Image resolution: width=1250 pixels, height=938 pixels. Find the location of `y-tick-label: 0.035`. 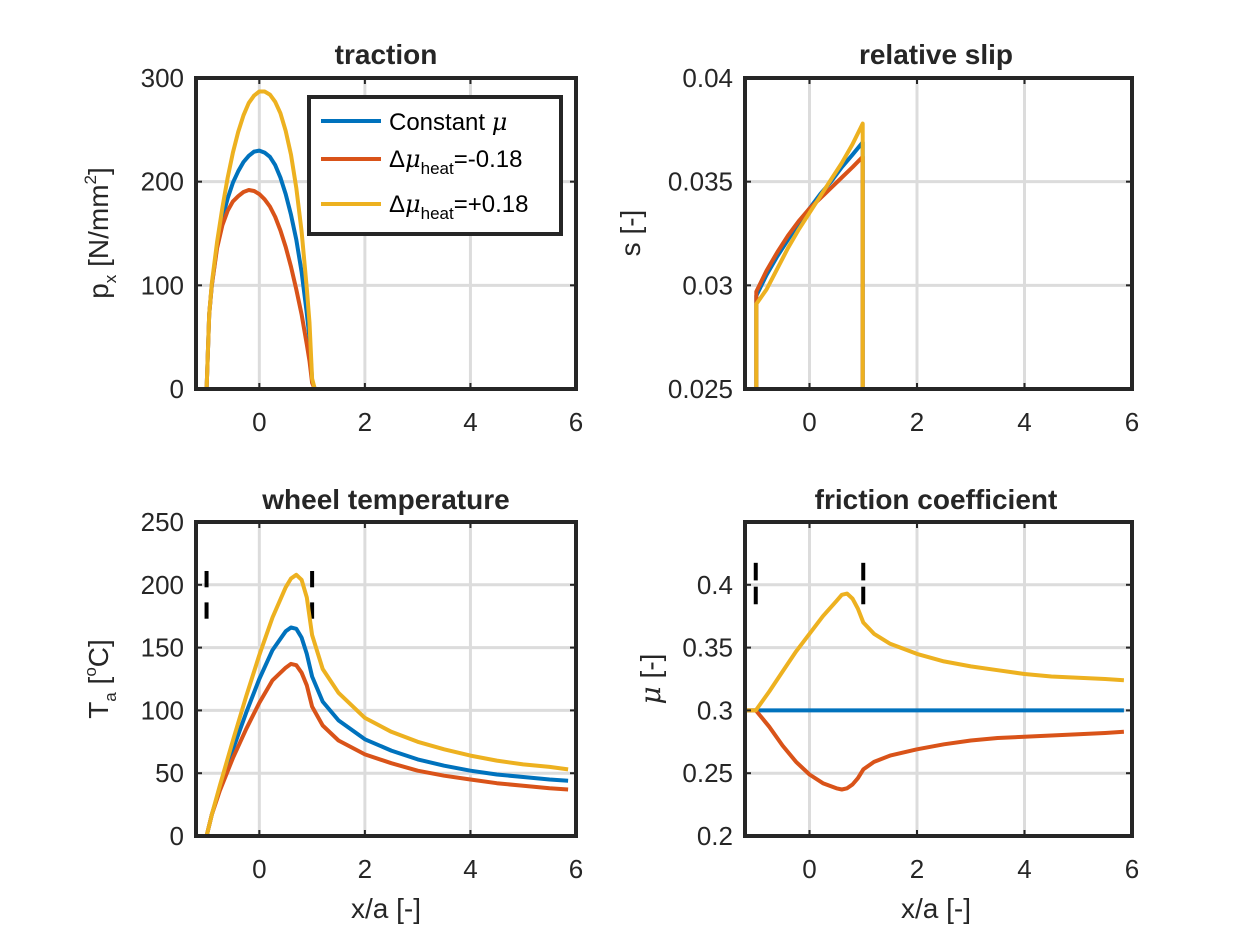

y-tick-label: 0.035 is located at coordinates (700, 182).